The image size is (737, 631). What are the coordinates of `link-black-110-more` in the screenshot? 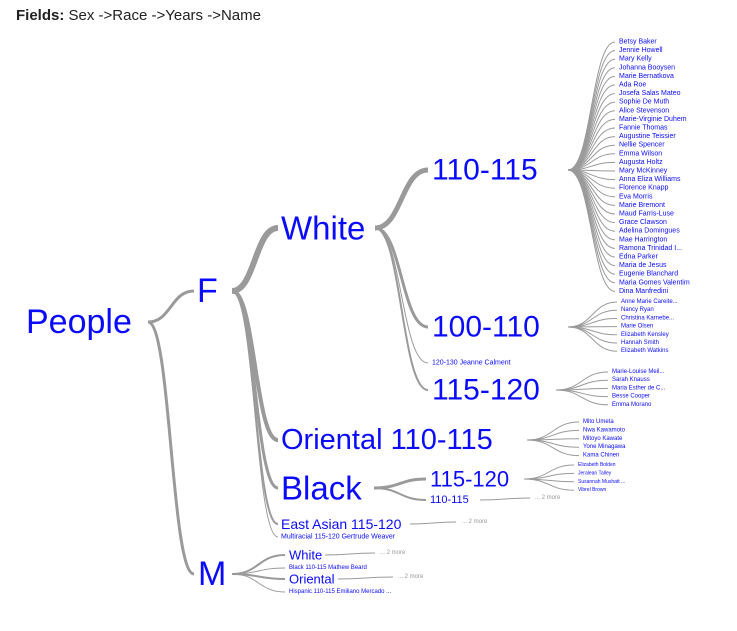 It's located at (505, 499).